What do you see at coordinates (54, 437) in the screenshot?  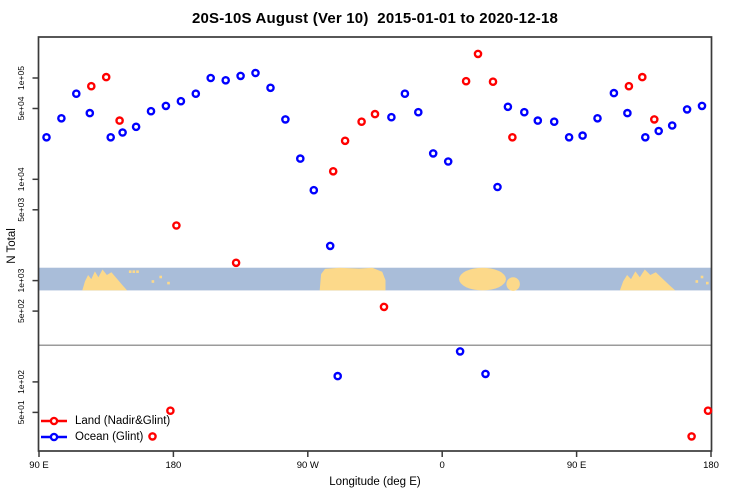 I see `ocean-series-symbol-icon` at bounding box center [54, 437].